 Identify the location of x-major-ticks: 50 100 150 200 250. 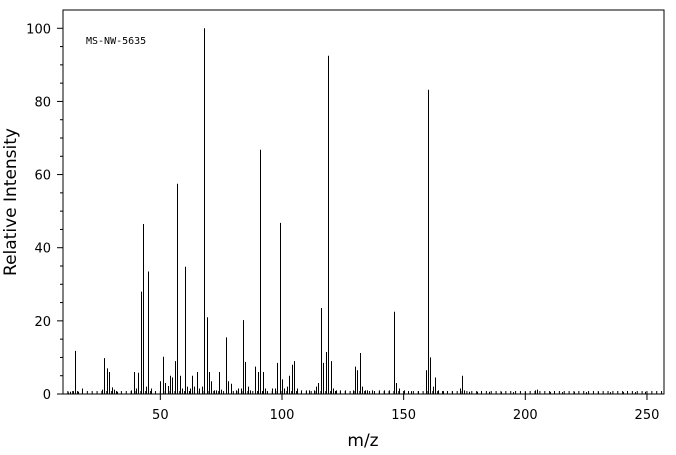
(405, 408).